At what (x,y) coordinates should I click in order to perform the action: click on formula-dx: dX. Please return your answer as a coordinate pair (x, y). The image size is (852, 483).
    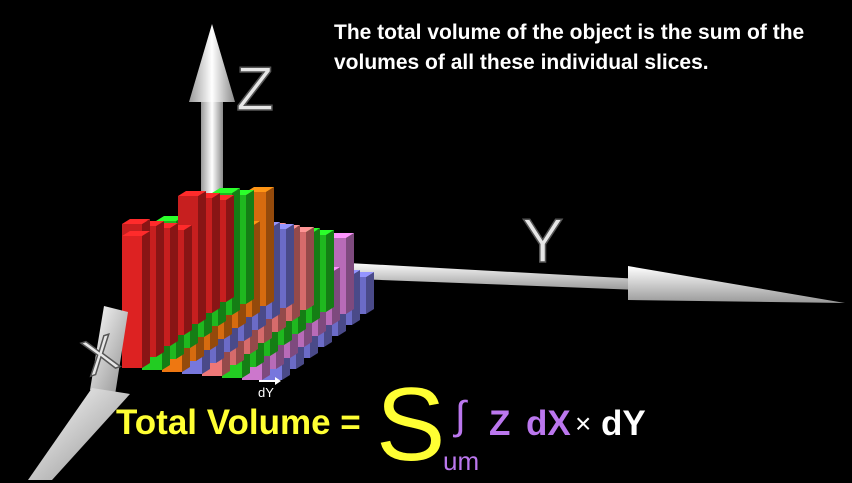
    Looking at the image, I should click on (548, 424).